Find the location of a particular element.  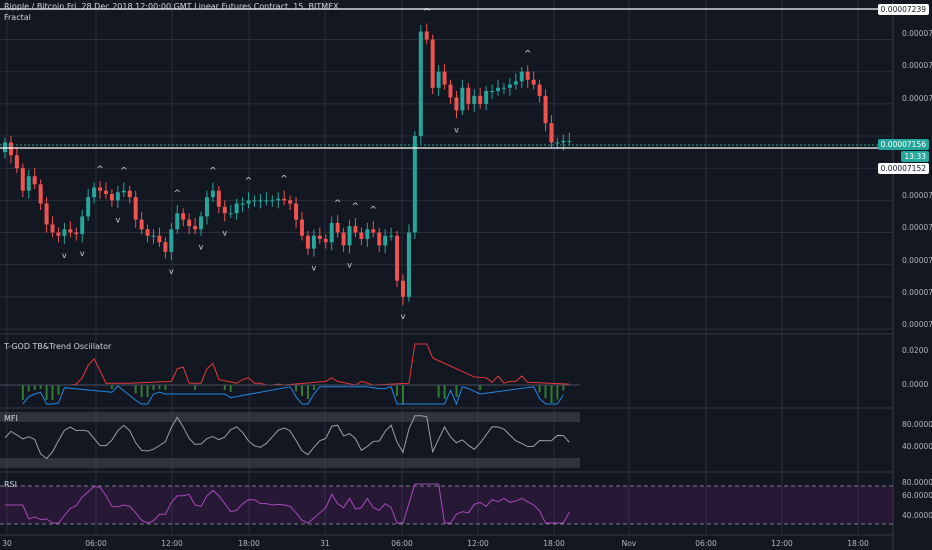

time-label: 12:00 is located at coordinates (172, 543).